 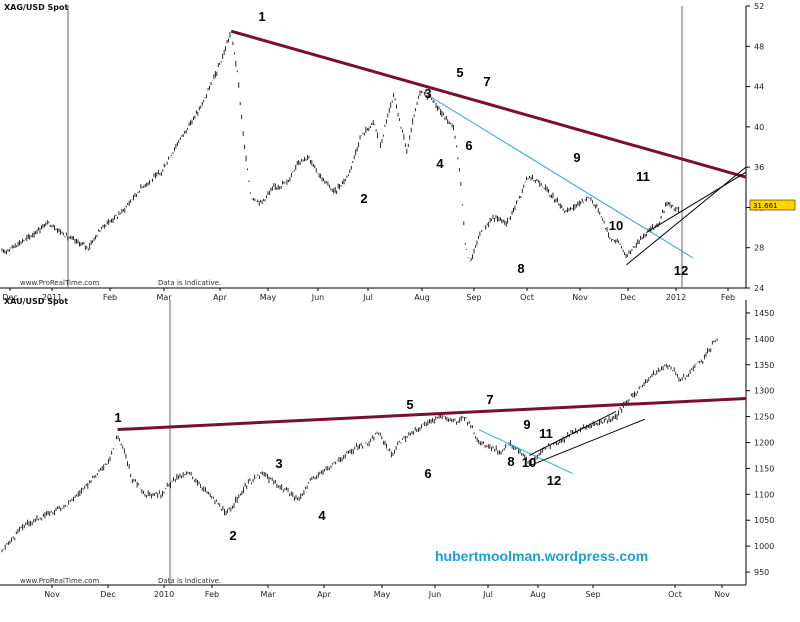 I want to click on gold-fan-line-line, so click(x=525, y=452).